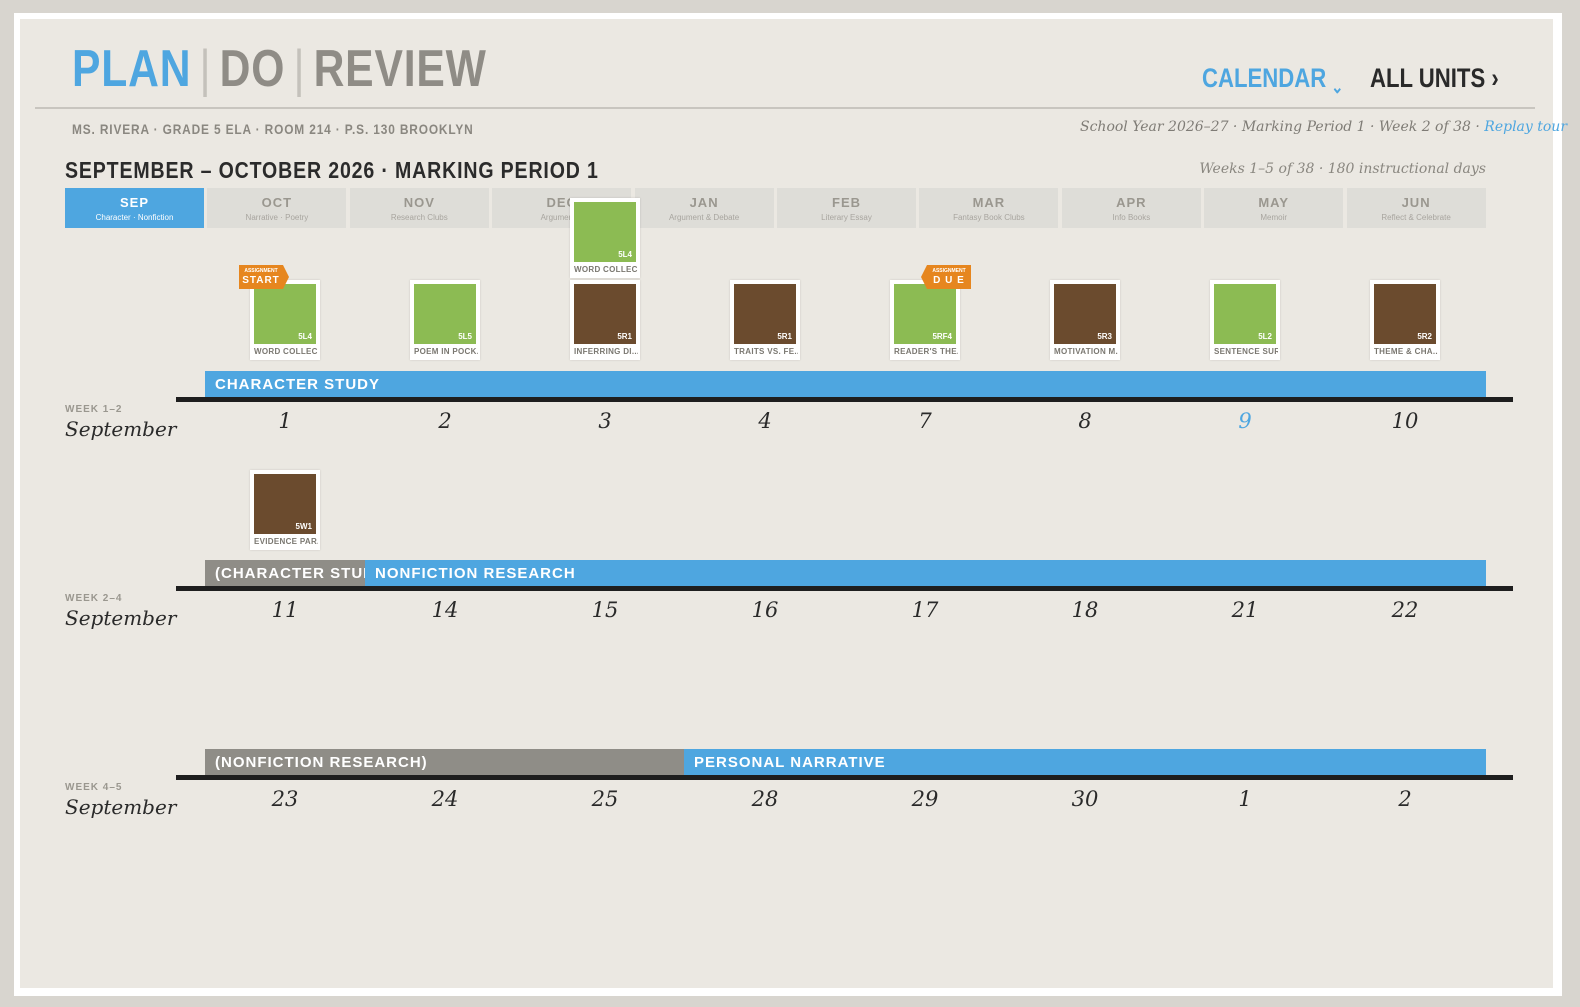 The height and width of the screenshot is (1007, 1580). I want to click on unit-band-label: CHARACTER STUDY, so click(297, 384).